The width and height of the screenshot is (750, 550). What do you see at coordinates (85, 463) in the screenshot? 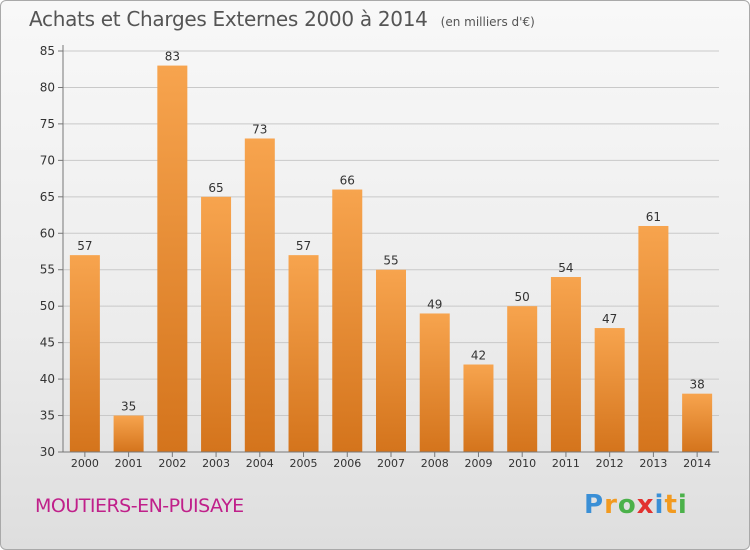
I see `x-tick-label: 2000` at bounding box center [85, 463].